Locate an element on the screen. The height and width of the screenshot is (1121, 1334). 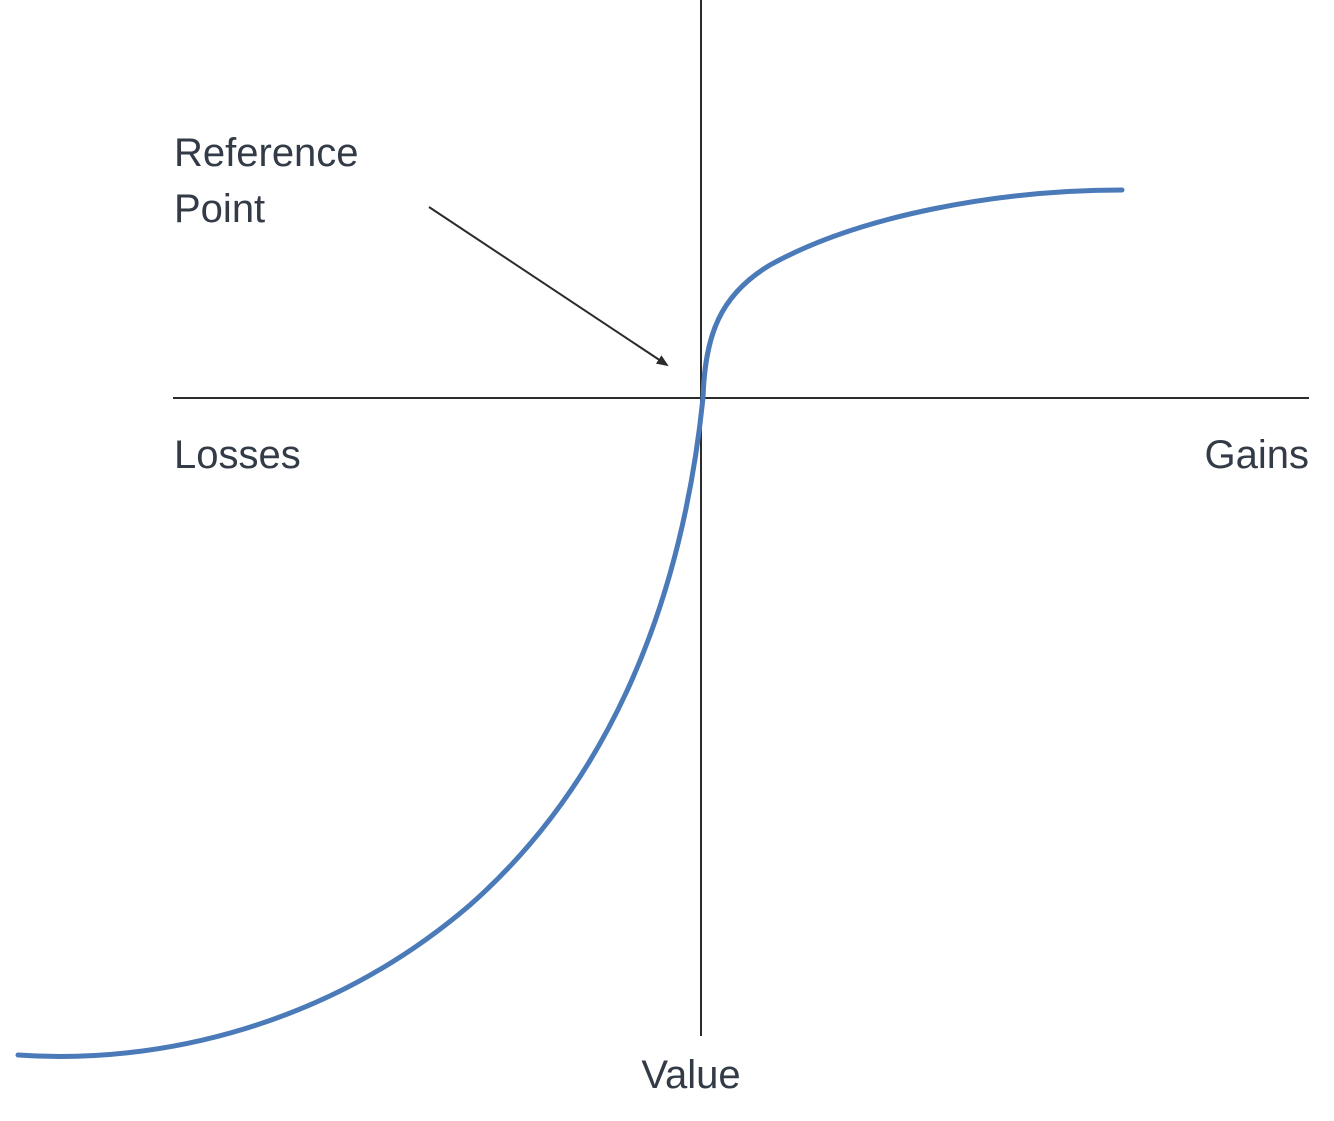
value-label: Value is located at coordinates (690, 1075).